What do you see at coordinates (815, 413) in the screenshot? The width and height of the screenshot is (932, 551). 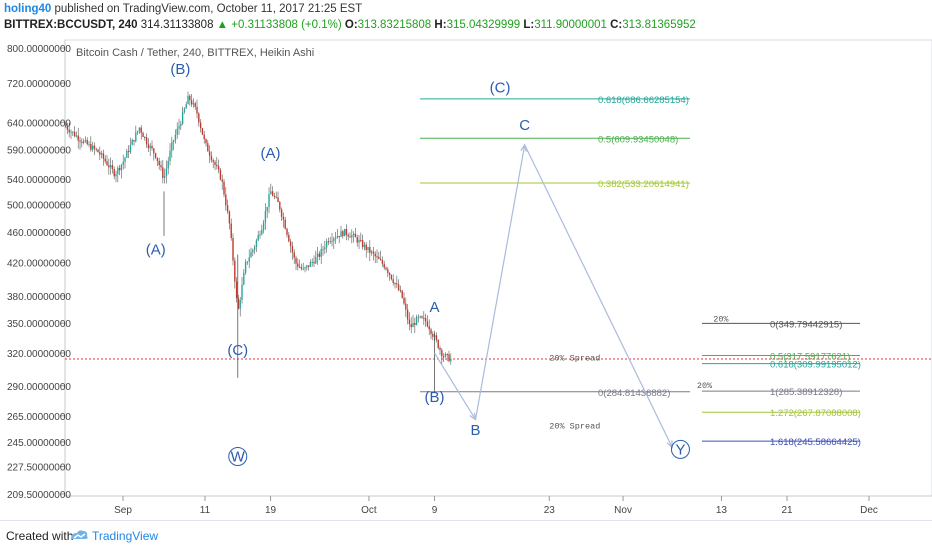 I see `fib-level-label: 1.272(267.87088008)` at bounding box center [815, 413].